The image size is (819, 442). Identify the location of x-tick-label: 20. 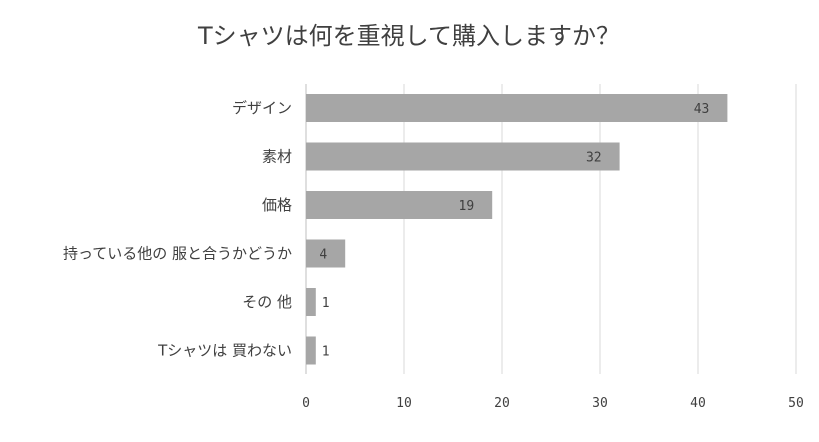
(502, 403).